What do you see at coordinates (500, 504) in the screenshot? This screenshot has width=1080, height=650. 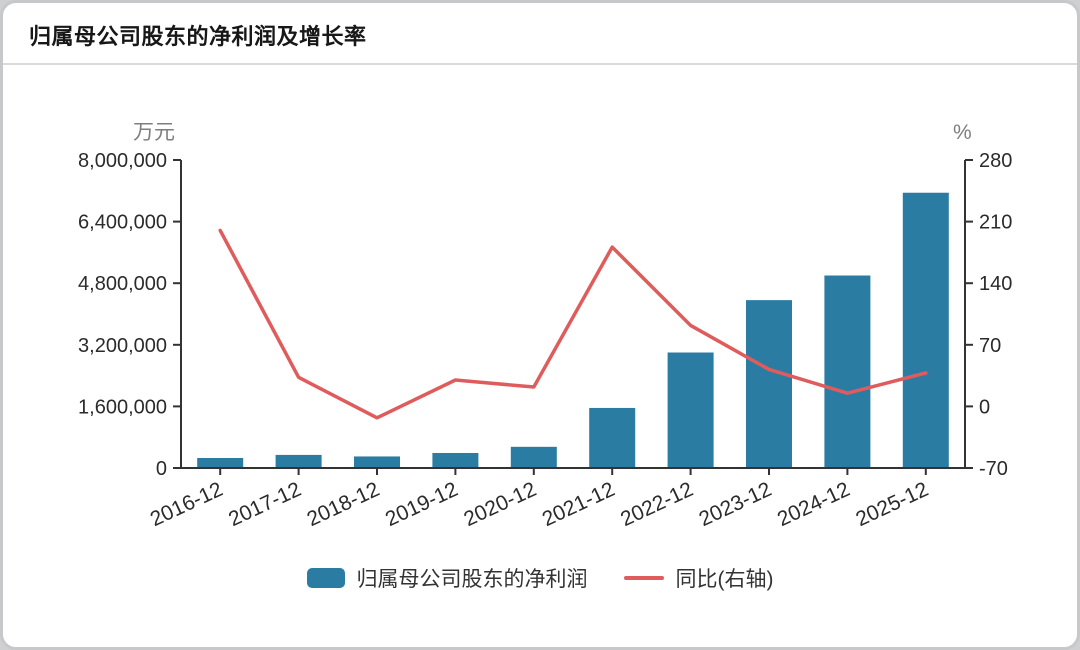 I see `x-axis-tick-label: 2020-12` at bounding box center [500, 504].